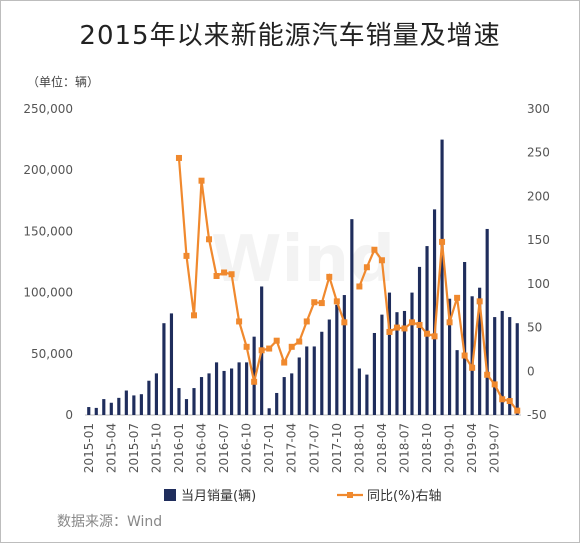 This screenshot has height=544, width=580. I want to click on x-tick-label: 2016-01, so click(179, 448).